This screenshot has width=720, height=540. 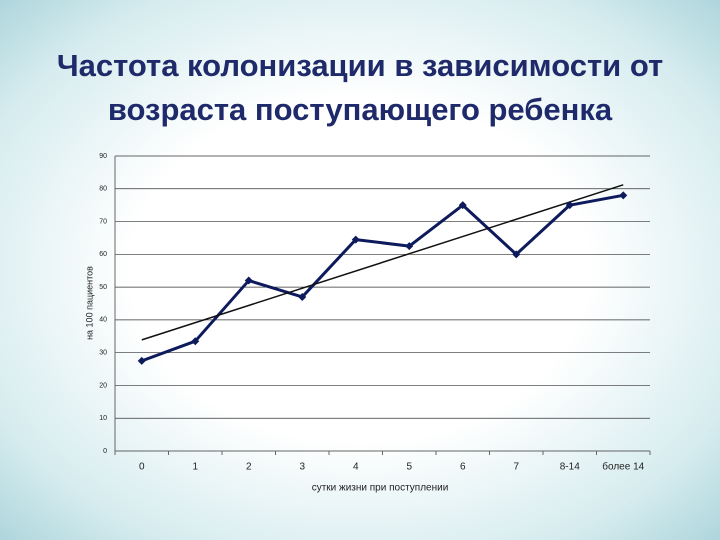 What do you see at coordinates (103, 418) in the screenshot?
I see `y-tick-label: 10` at bounding box center [103, 418].